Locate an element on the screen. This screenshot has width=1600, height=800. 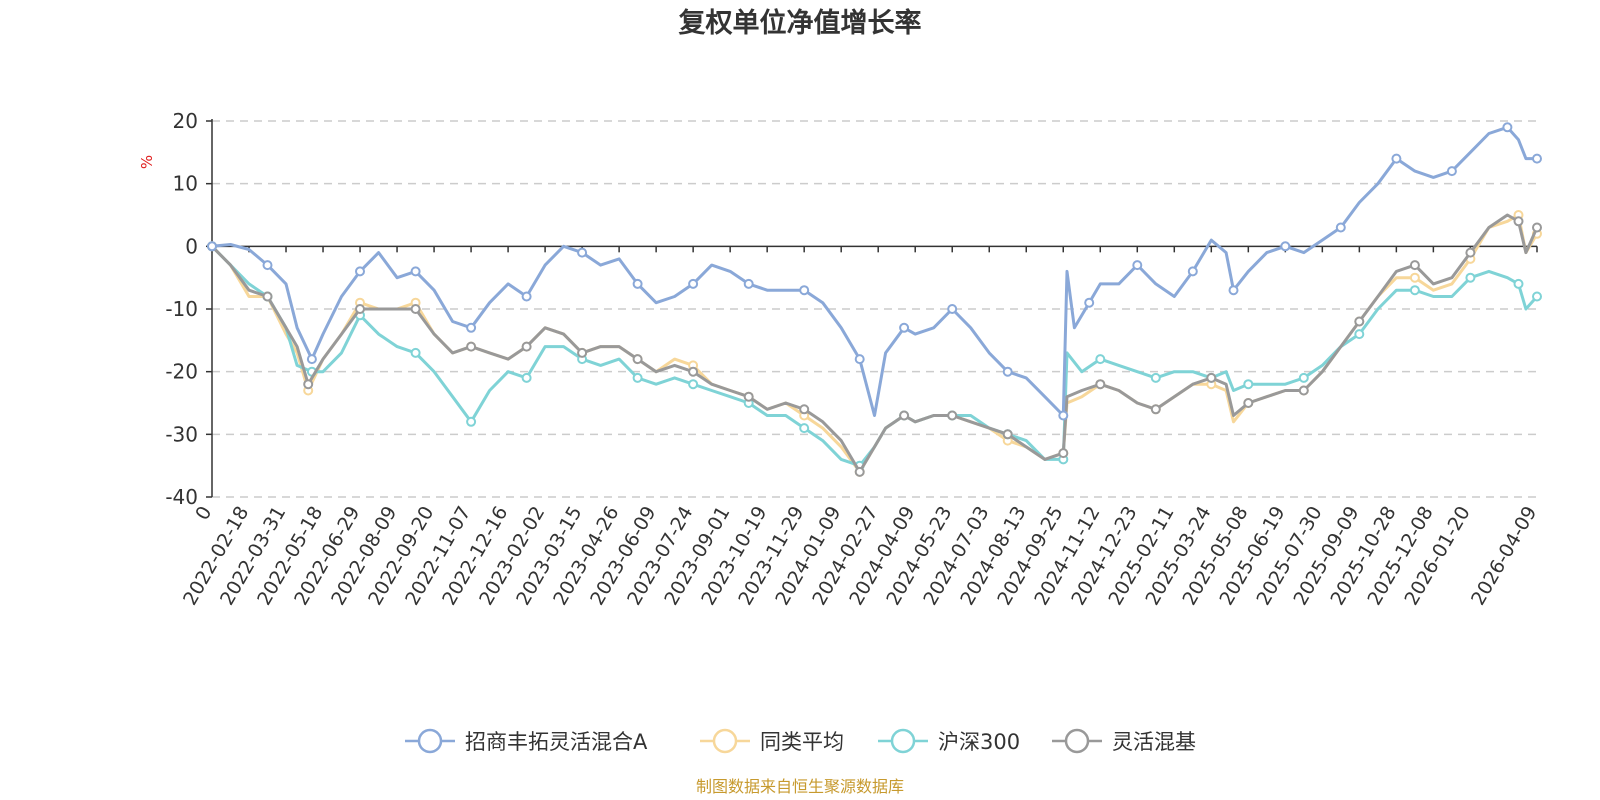
y-tick-label: -10 is located at coordinates (181, 309).